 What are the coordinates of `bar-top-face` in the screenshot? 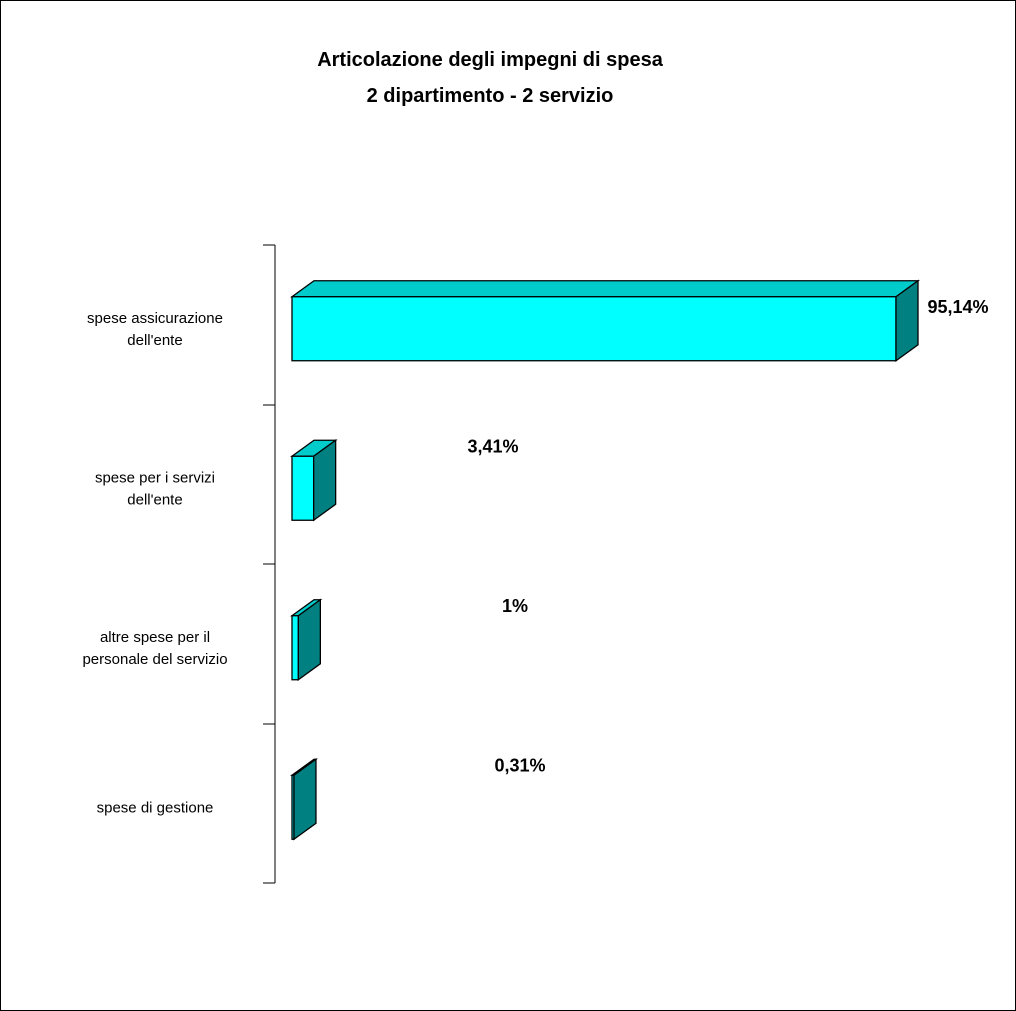 It's located at (605, 289).